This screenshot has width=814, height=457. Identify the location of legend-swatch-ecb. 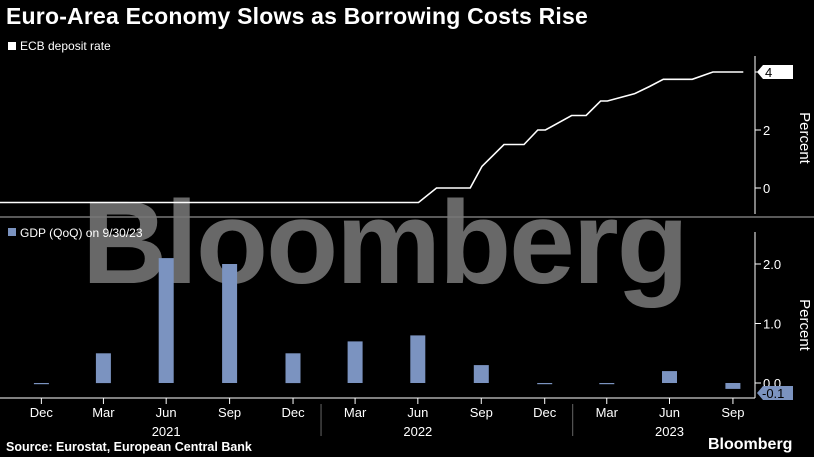
(12, 46).